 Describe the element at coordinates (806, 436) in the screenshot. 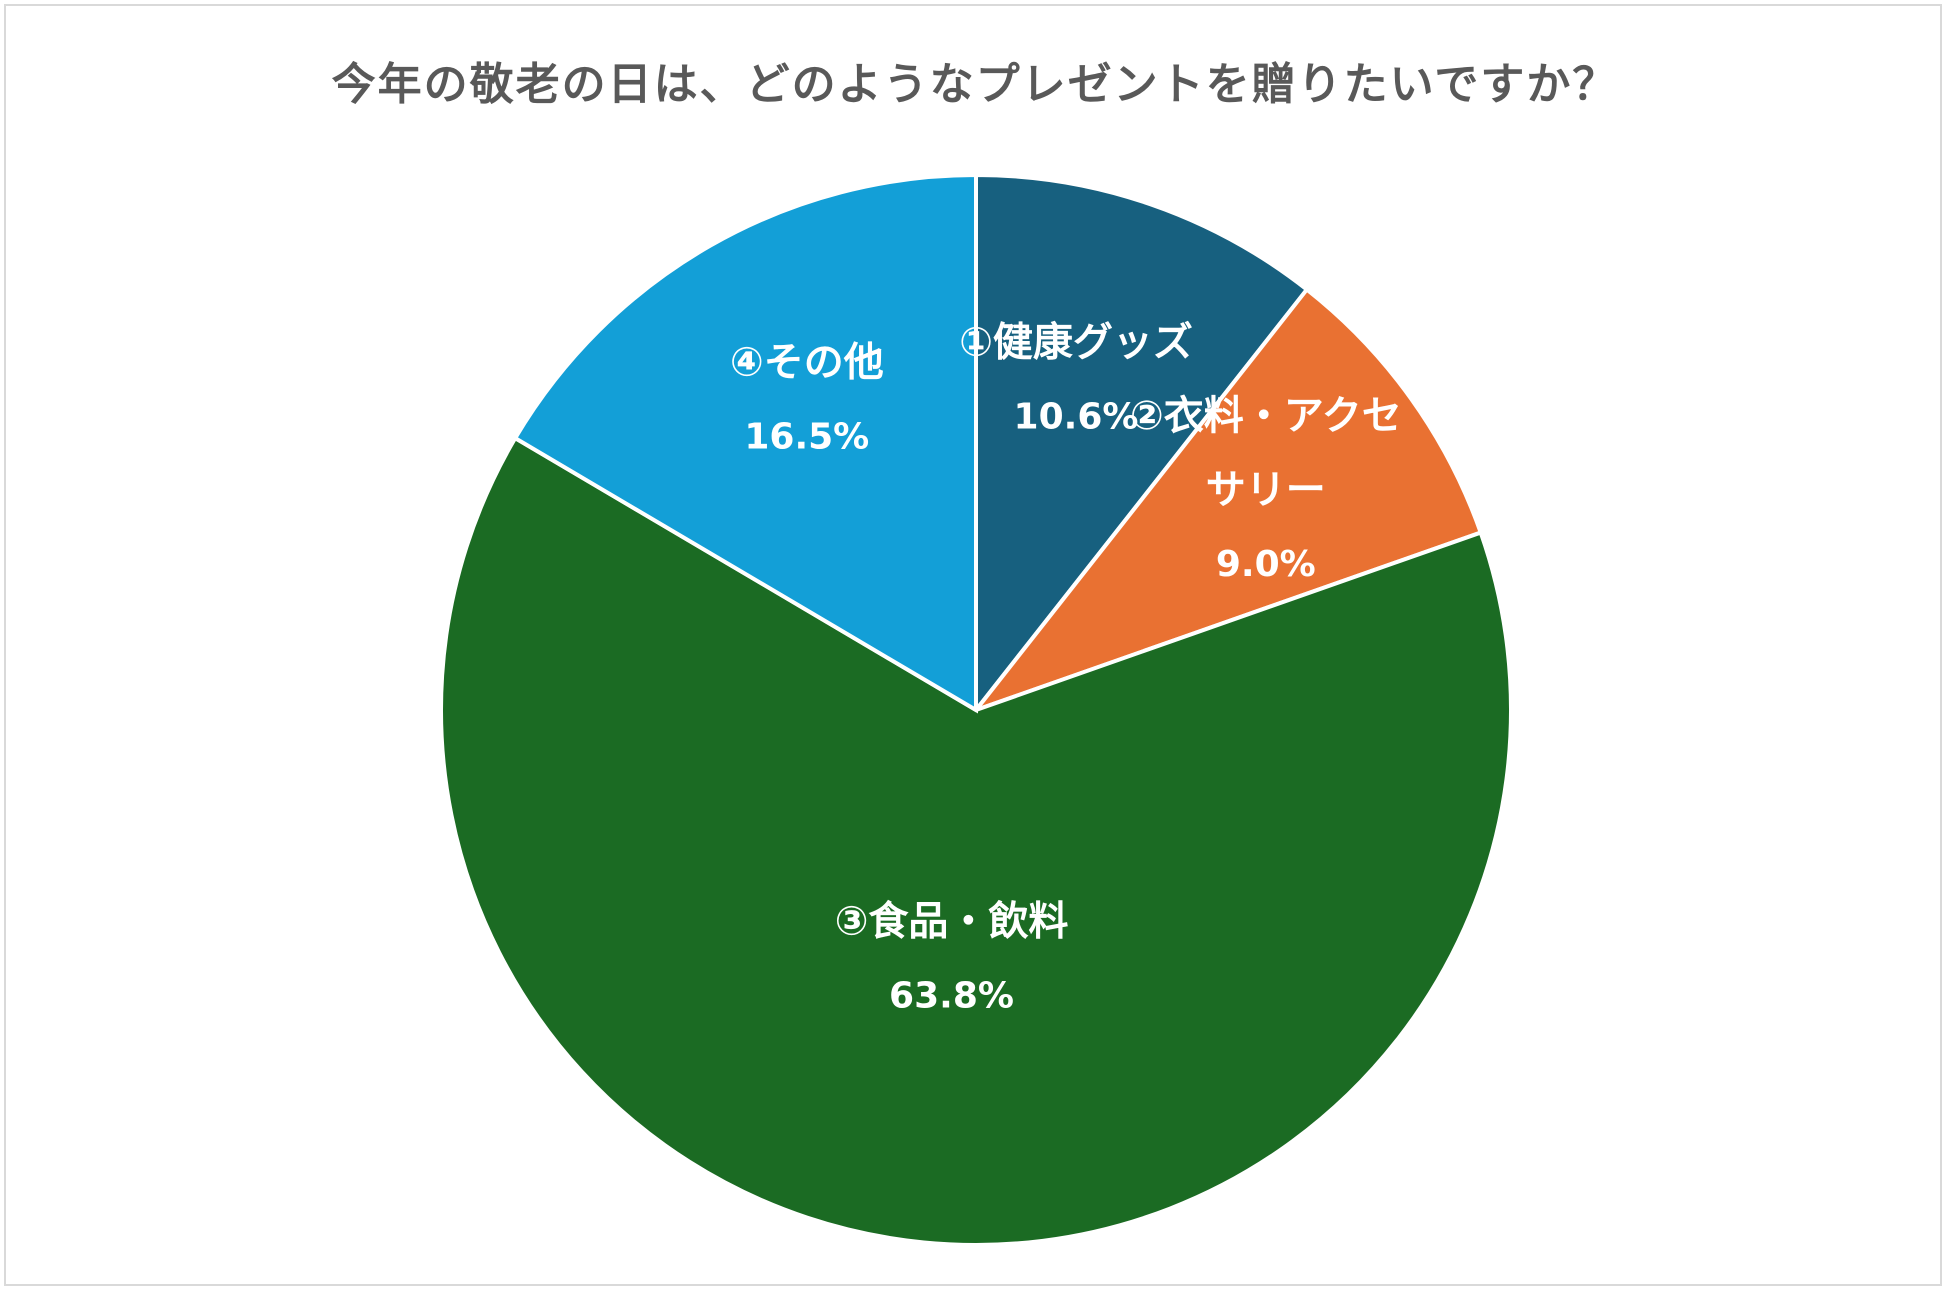

I see `slice-value-4: 16.5%` at that location.